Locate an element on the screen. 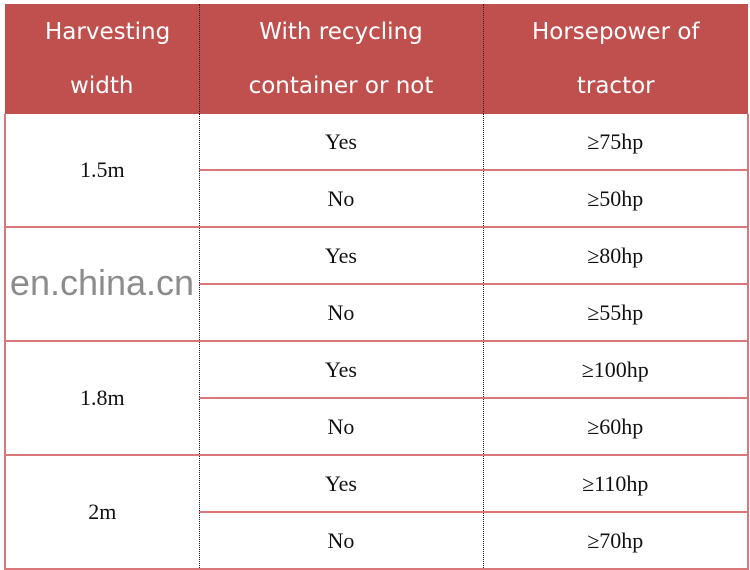  horsepower-cell: ≥80hp is located at coordinates (616, 256).